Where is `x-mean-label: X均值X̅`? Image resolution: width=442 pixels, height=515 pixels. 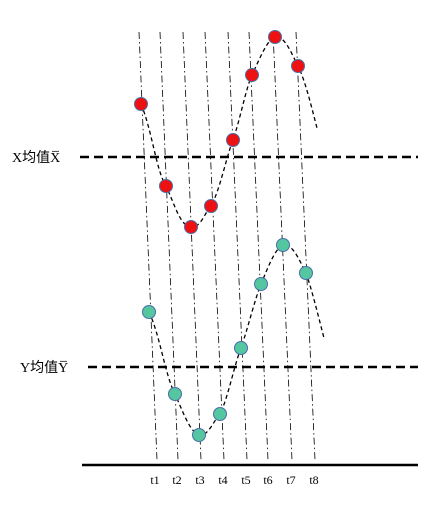
x-mean-label: X均值X̅ is located at coordinates (36, 158).